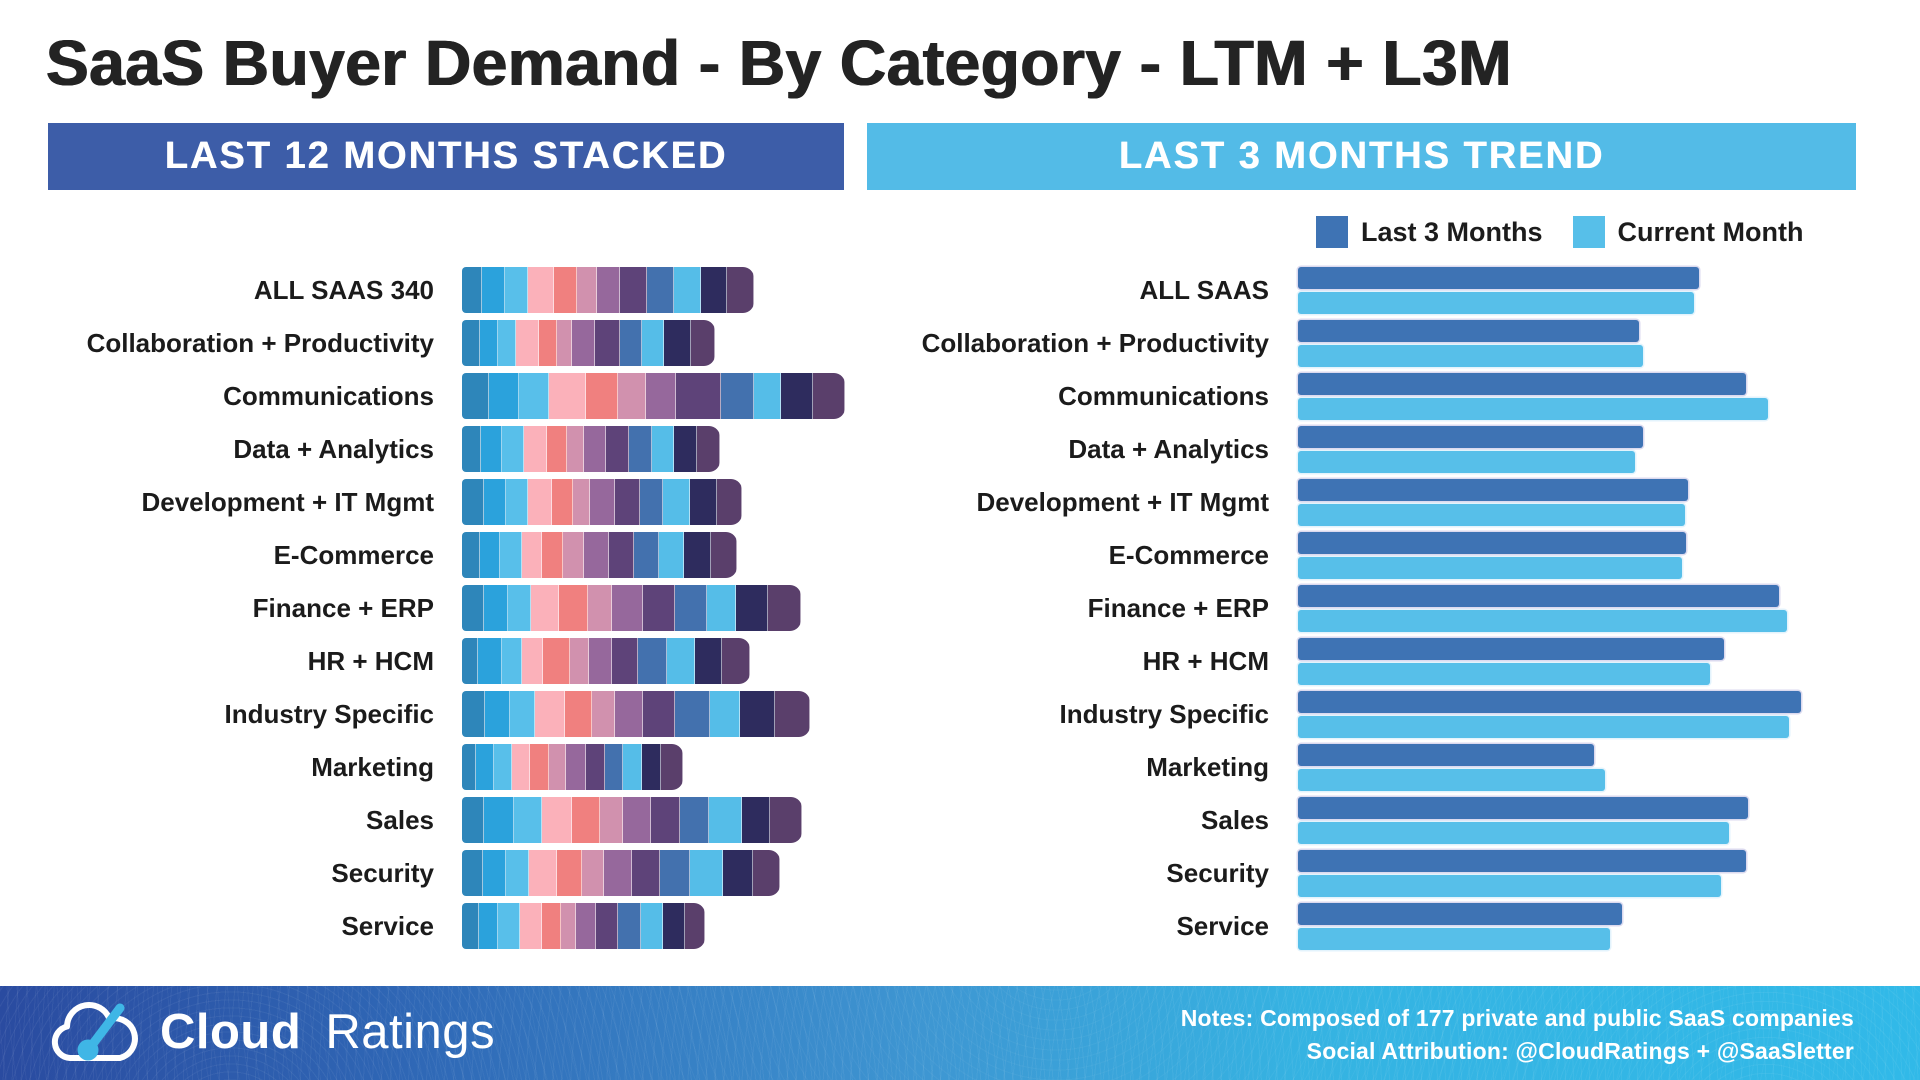 Image resolution: width=1920 pixels, height=1080 pixels. Describe the element at coordinates (1205, 660) in the screenshot. I see `category-label: HR + HCM` at that location.